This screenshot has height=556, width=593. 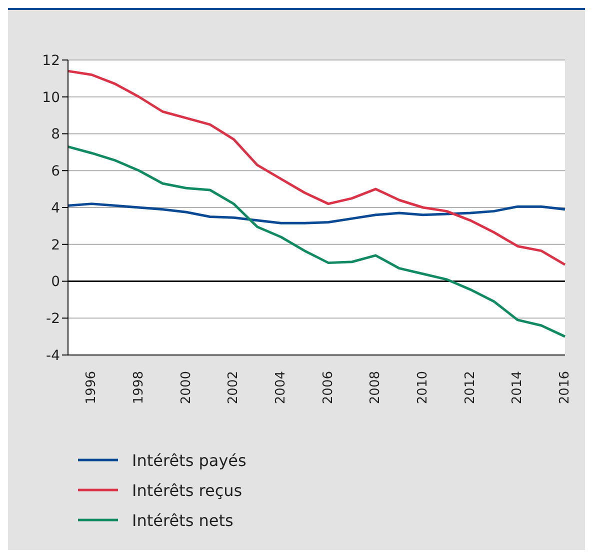 What do you see at coordinates (470, 387) in the screenshot?
I see `x-tick-label: 2012` at bounding box center [470, 387].